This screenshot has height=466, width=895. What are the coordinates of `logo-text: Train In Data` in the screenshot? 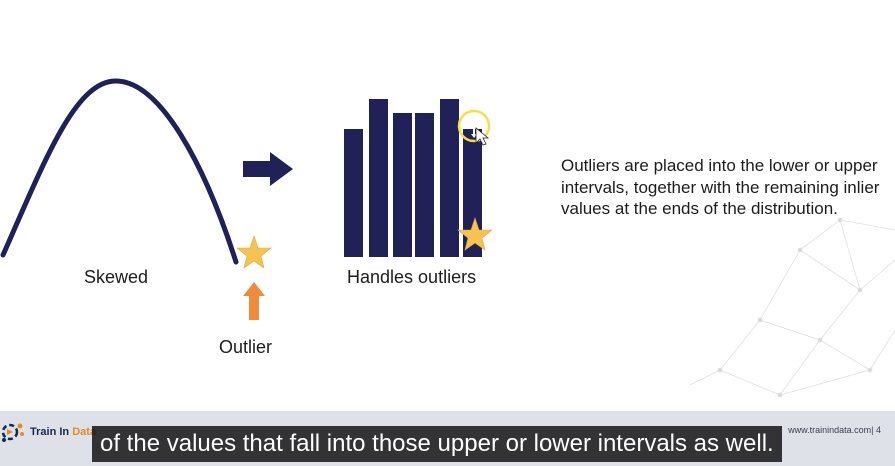 It's located at (63, 432).